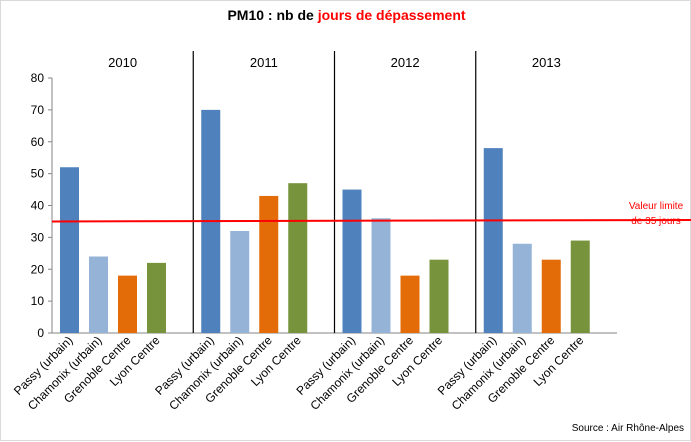 Image resolution: width=691 pixels, height=442 pixels. What do you see at coordinates (405, 62) in the screenshot?
I see `group-label-2012: 2012` at bounding box center [405, 62].